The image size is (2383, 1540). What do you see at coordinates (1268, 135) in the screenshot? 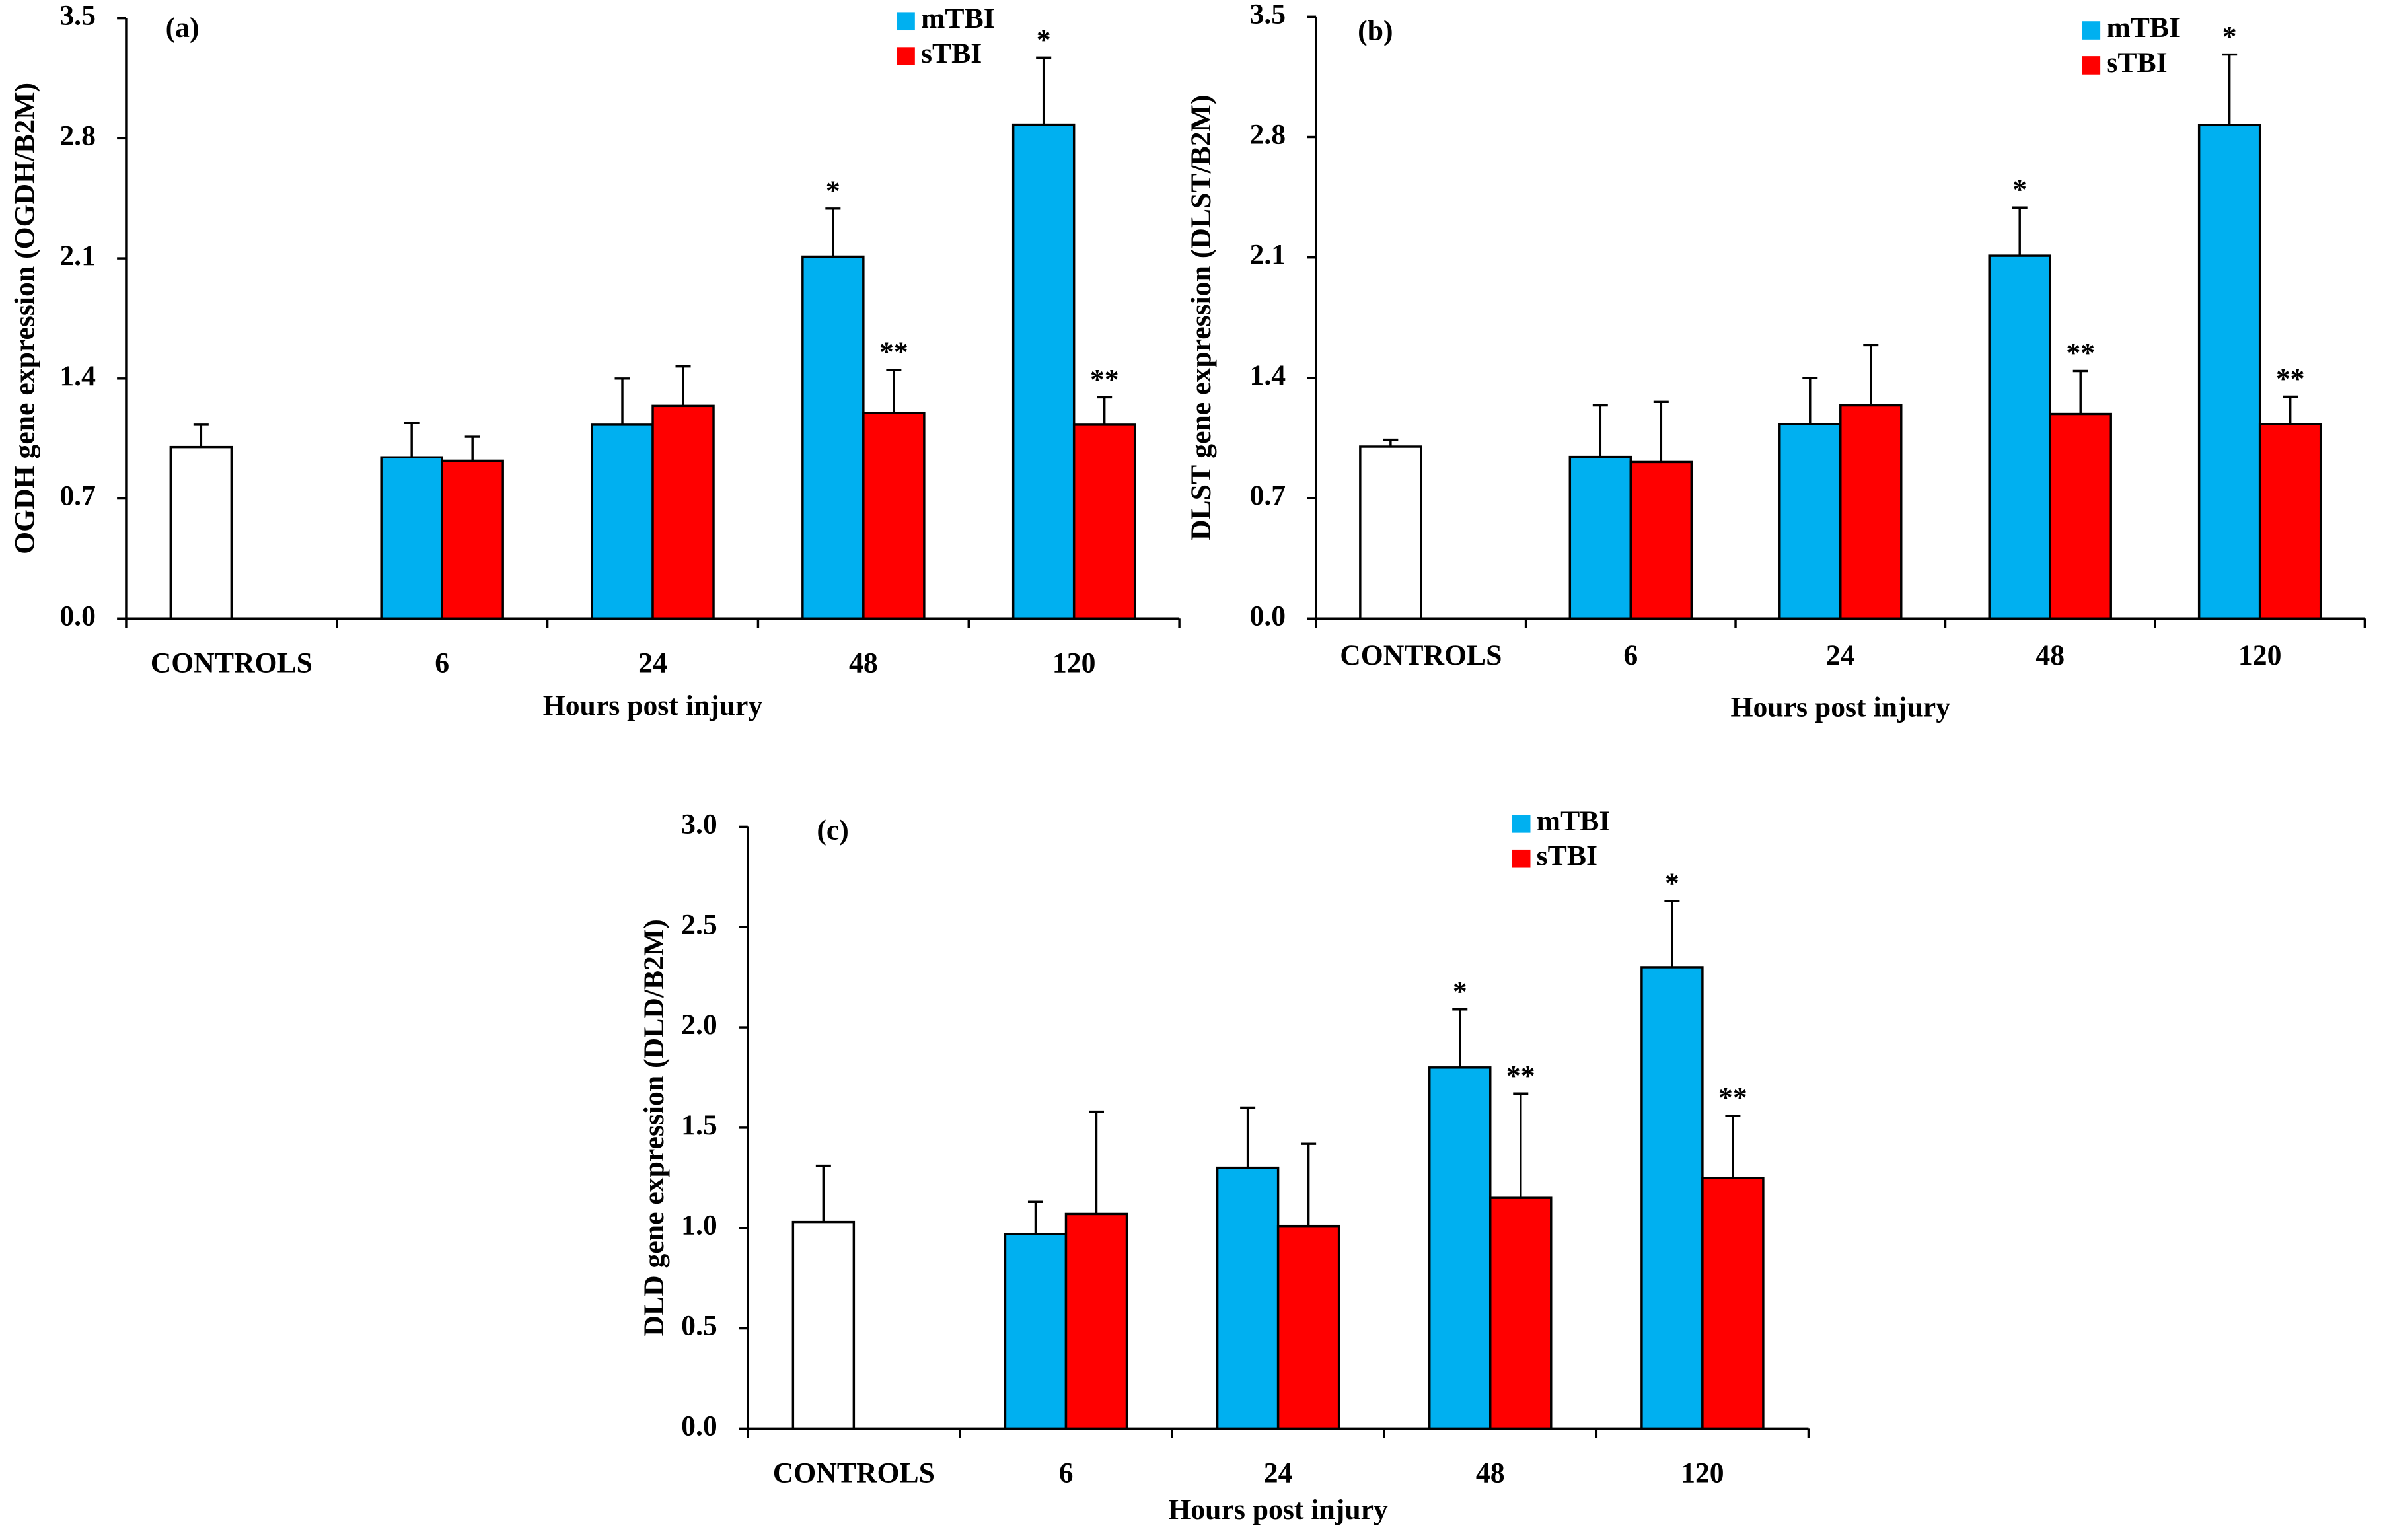
I see `y-tick-label: 2.8` at bounding box center [1268, 135].